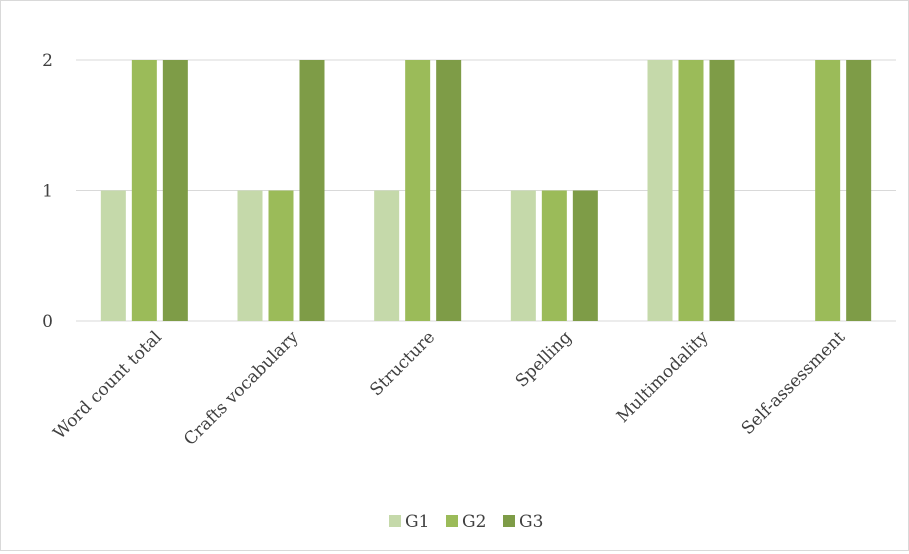  I want to click on x-category-label: Self-assessment, so click(794, 383).